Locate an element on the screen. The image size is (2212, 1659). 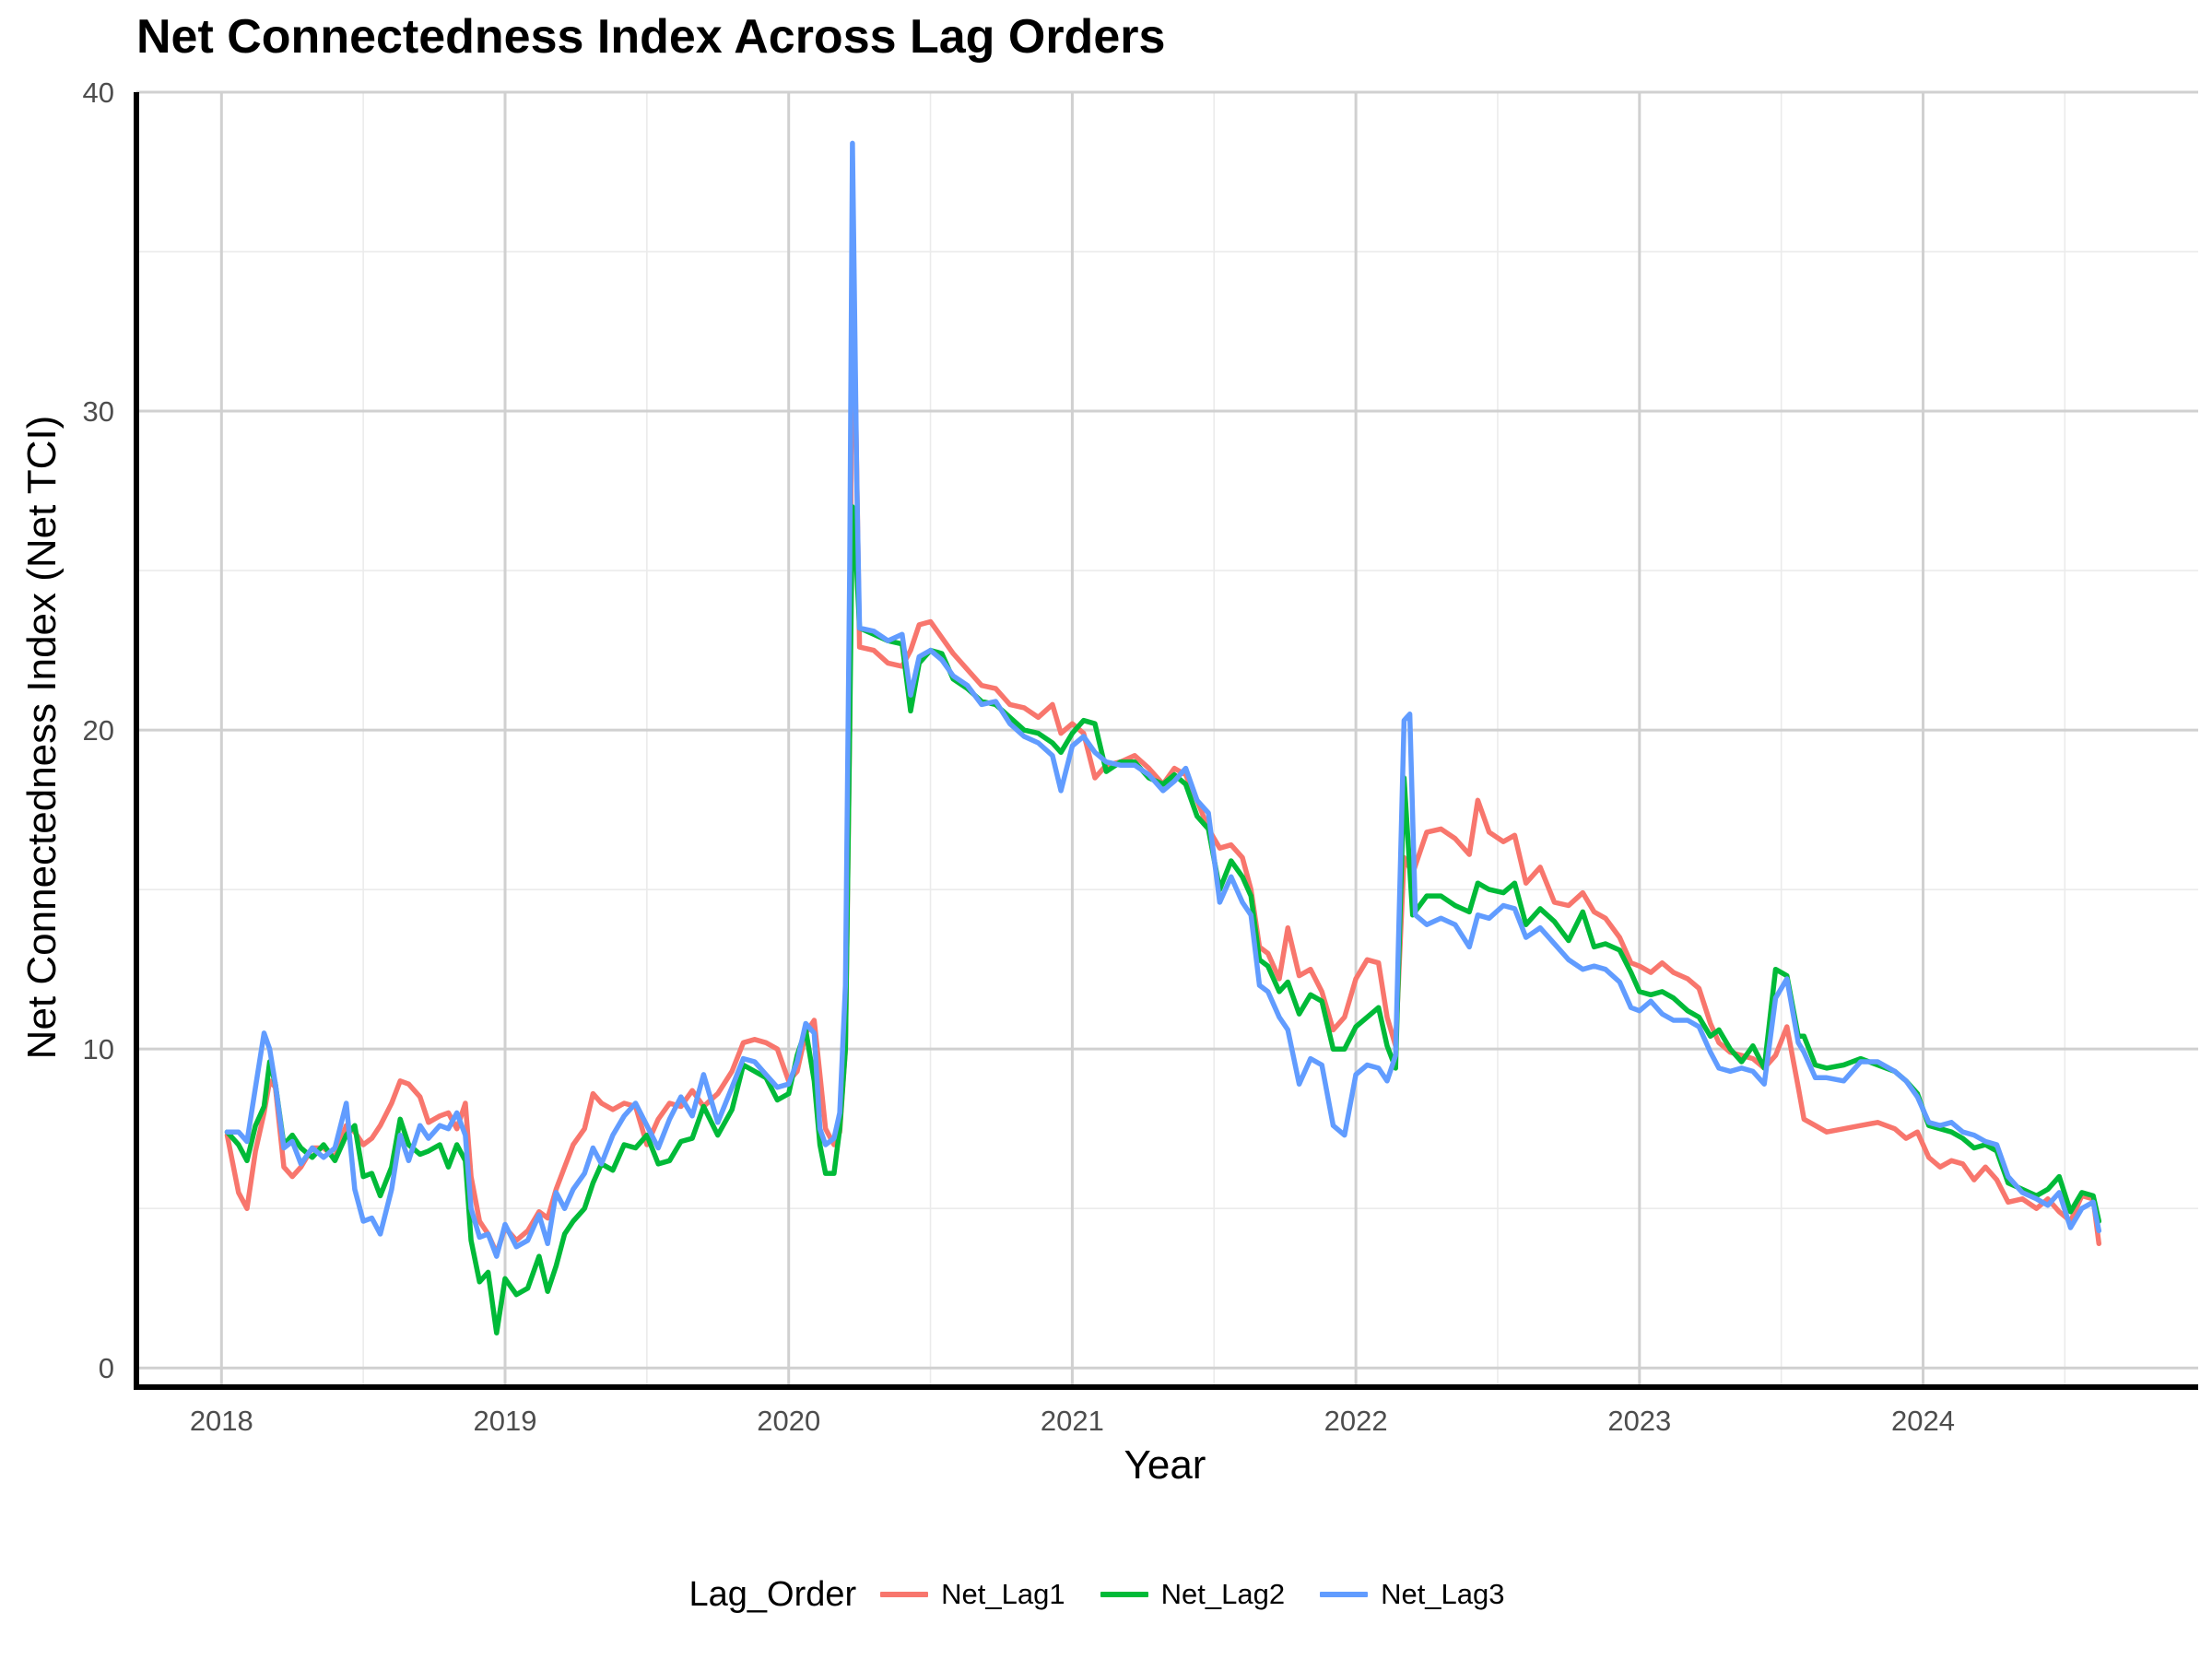
legend-item-net-lag3: Net_Lag3 is located at coordinates (1412, 1594).